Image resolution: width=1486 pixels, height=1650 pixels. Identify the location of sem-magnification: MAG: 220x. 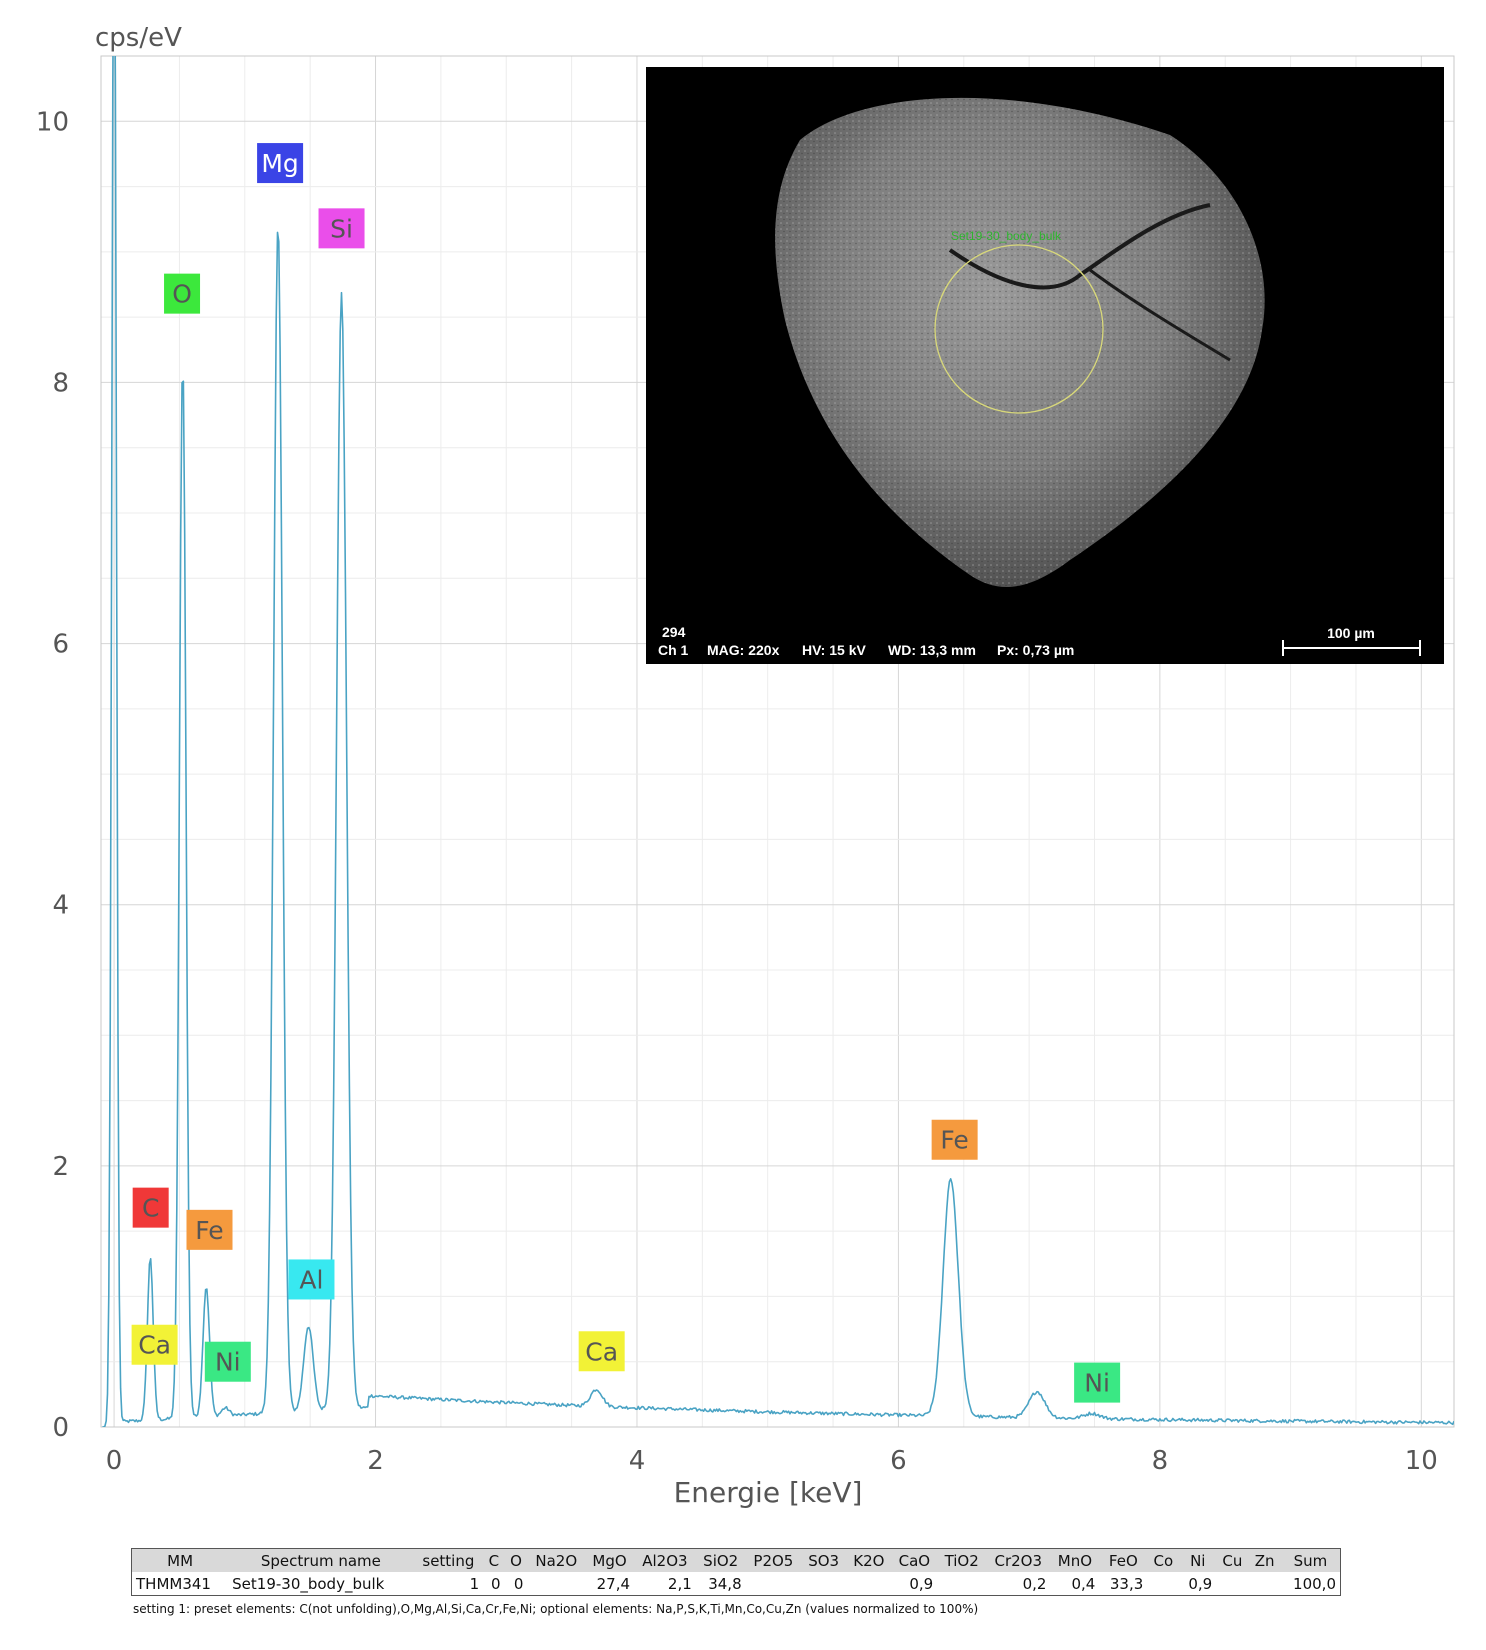
(743, 650).